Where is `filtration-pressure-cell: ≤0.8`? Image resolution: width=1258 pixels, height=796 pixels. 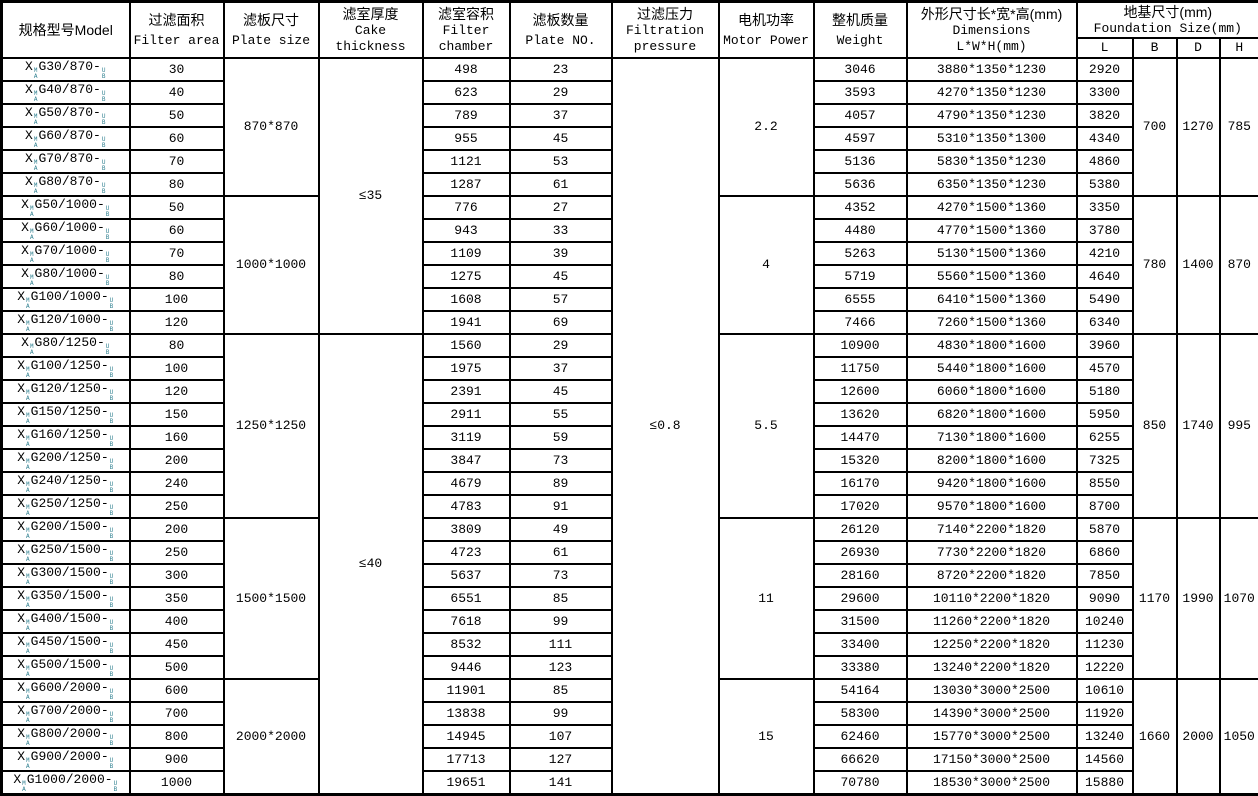
filtration-pressure-cell: ≤0.8 is located at coordinates (665, 426).